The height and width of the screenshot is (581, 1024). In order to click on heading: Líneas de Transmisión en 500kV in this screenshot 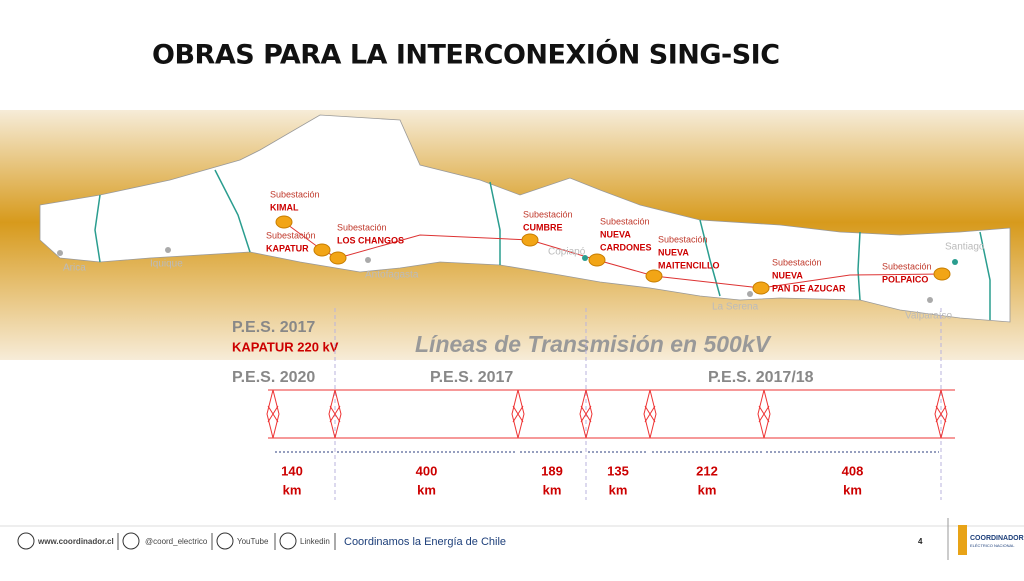, I will do `click(593, 344)`.